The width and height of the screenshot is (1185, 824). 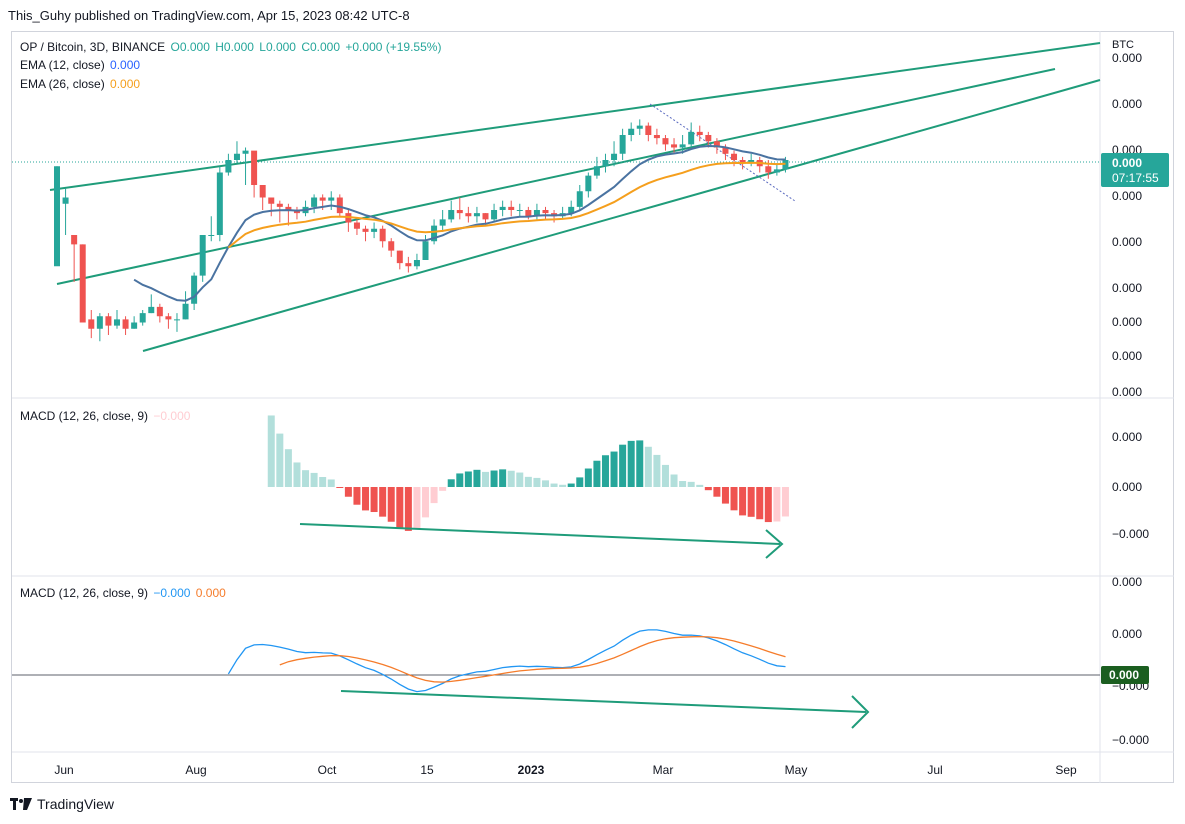 What do you see at coordinates (1124, 675) in the screenshot?
I see `zero-tag-value: 0.000` at bounding box center [1124, 675].